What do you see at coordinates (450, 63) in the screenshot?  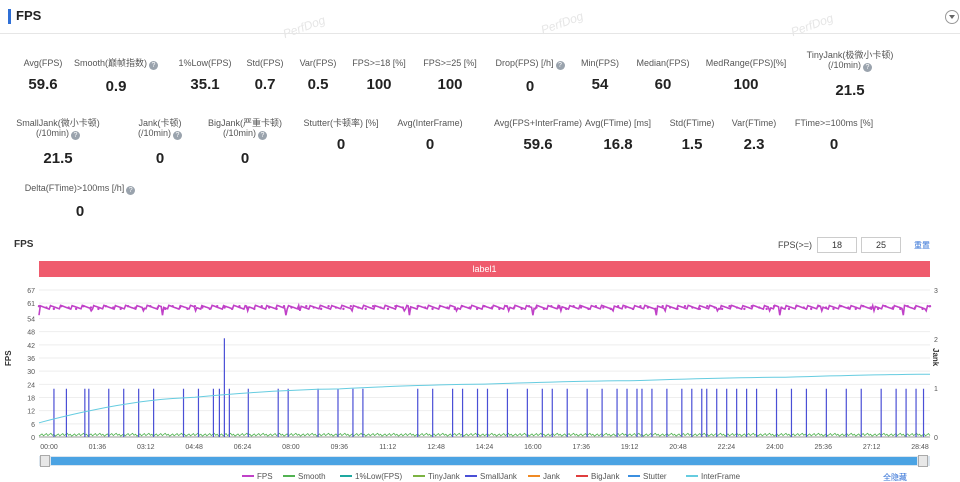 I see `metric-label-text: FPS>=25 [%]` at bounding box center [450, 63].